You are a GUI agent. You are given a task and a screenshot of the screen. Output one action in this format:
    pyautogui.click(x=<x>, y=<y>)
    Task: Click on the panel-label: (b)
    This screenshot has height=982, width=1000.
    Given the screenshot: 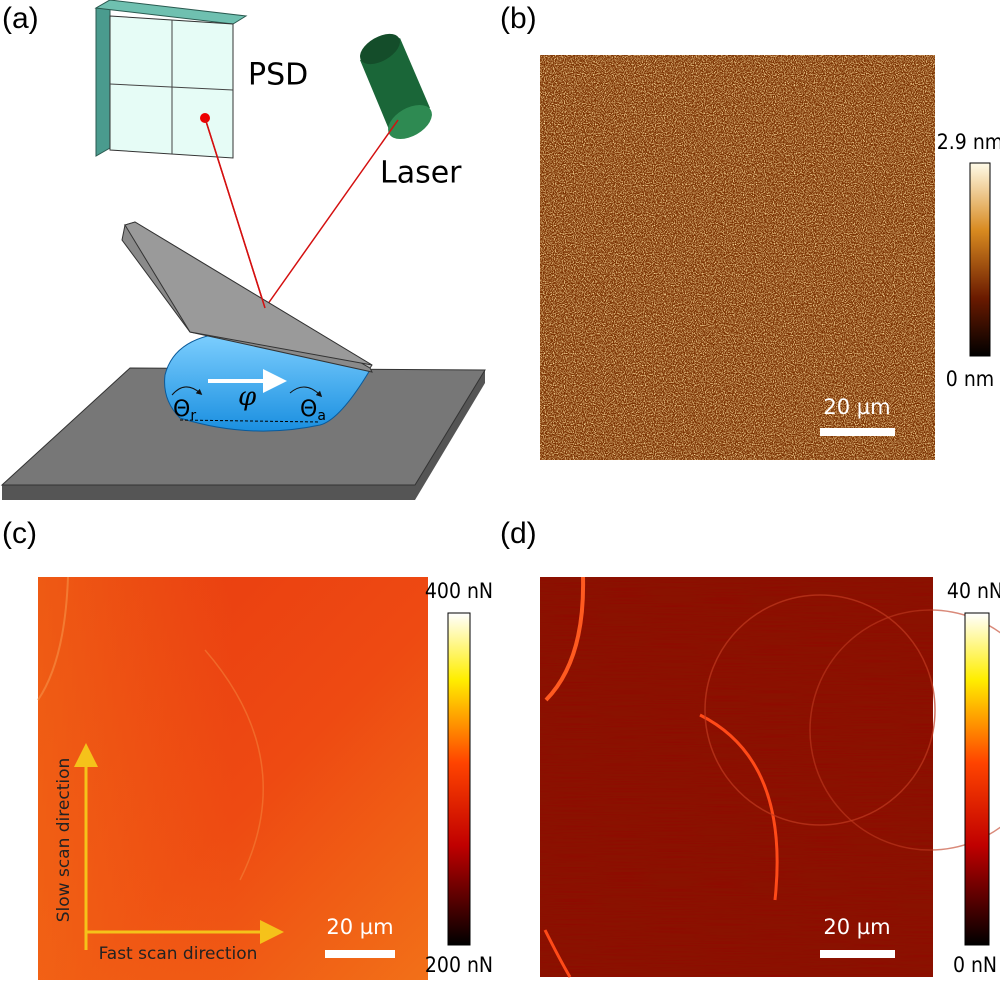 What is the action you would take?
    pyautogui.click(x=518, y=18)
    